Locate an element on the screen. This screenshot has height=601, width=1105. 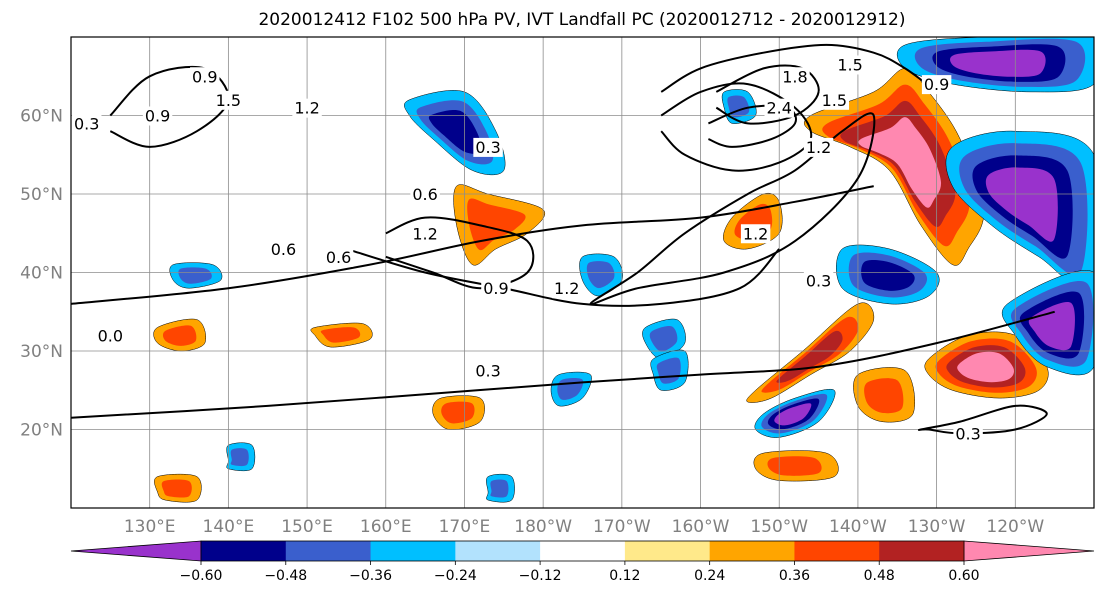
colorbar-extend-low is located at coordinates (136, 551).